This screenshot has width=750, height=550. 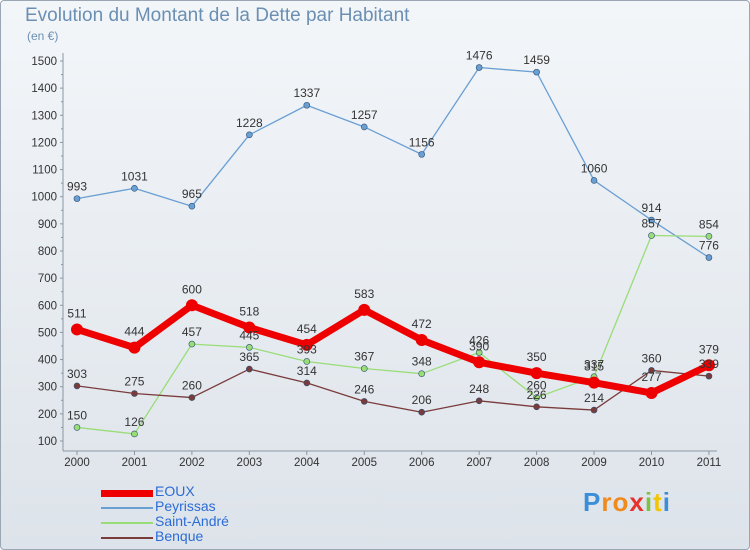 I want to click on data-label: 1031, so click(x=134, y=176).